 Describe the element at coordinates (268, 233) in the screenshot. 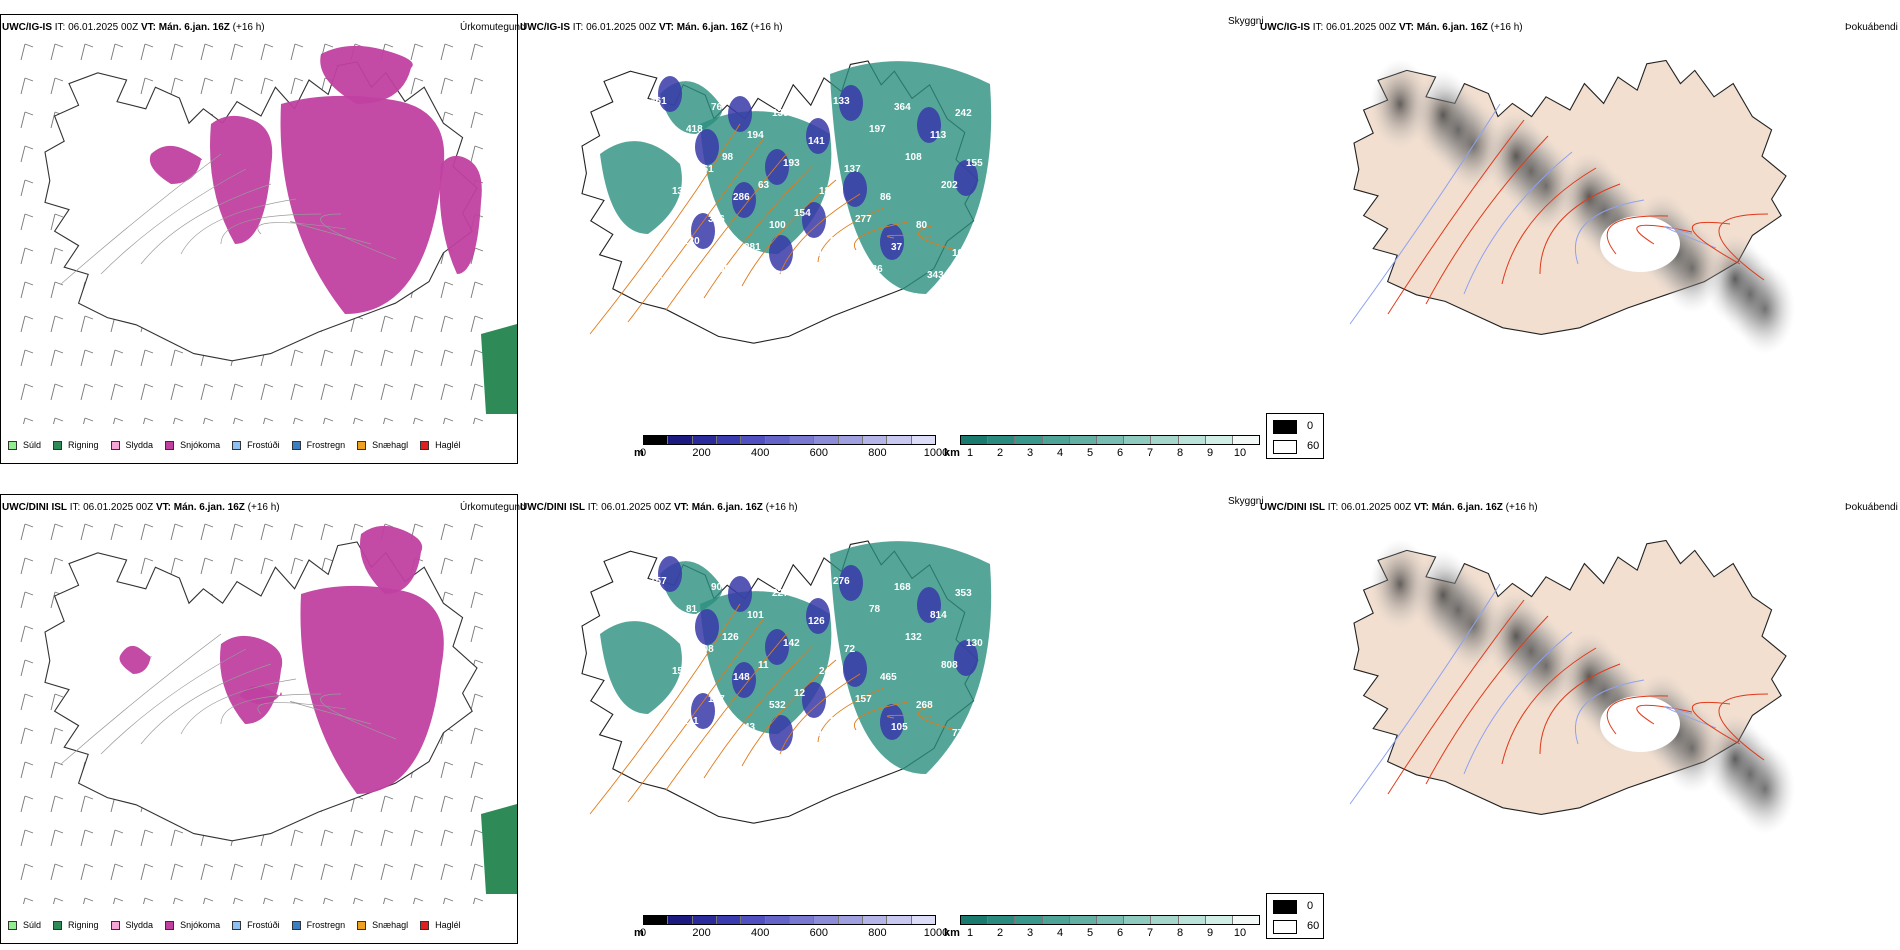

I see `precip-map` at that location.